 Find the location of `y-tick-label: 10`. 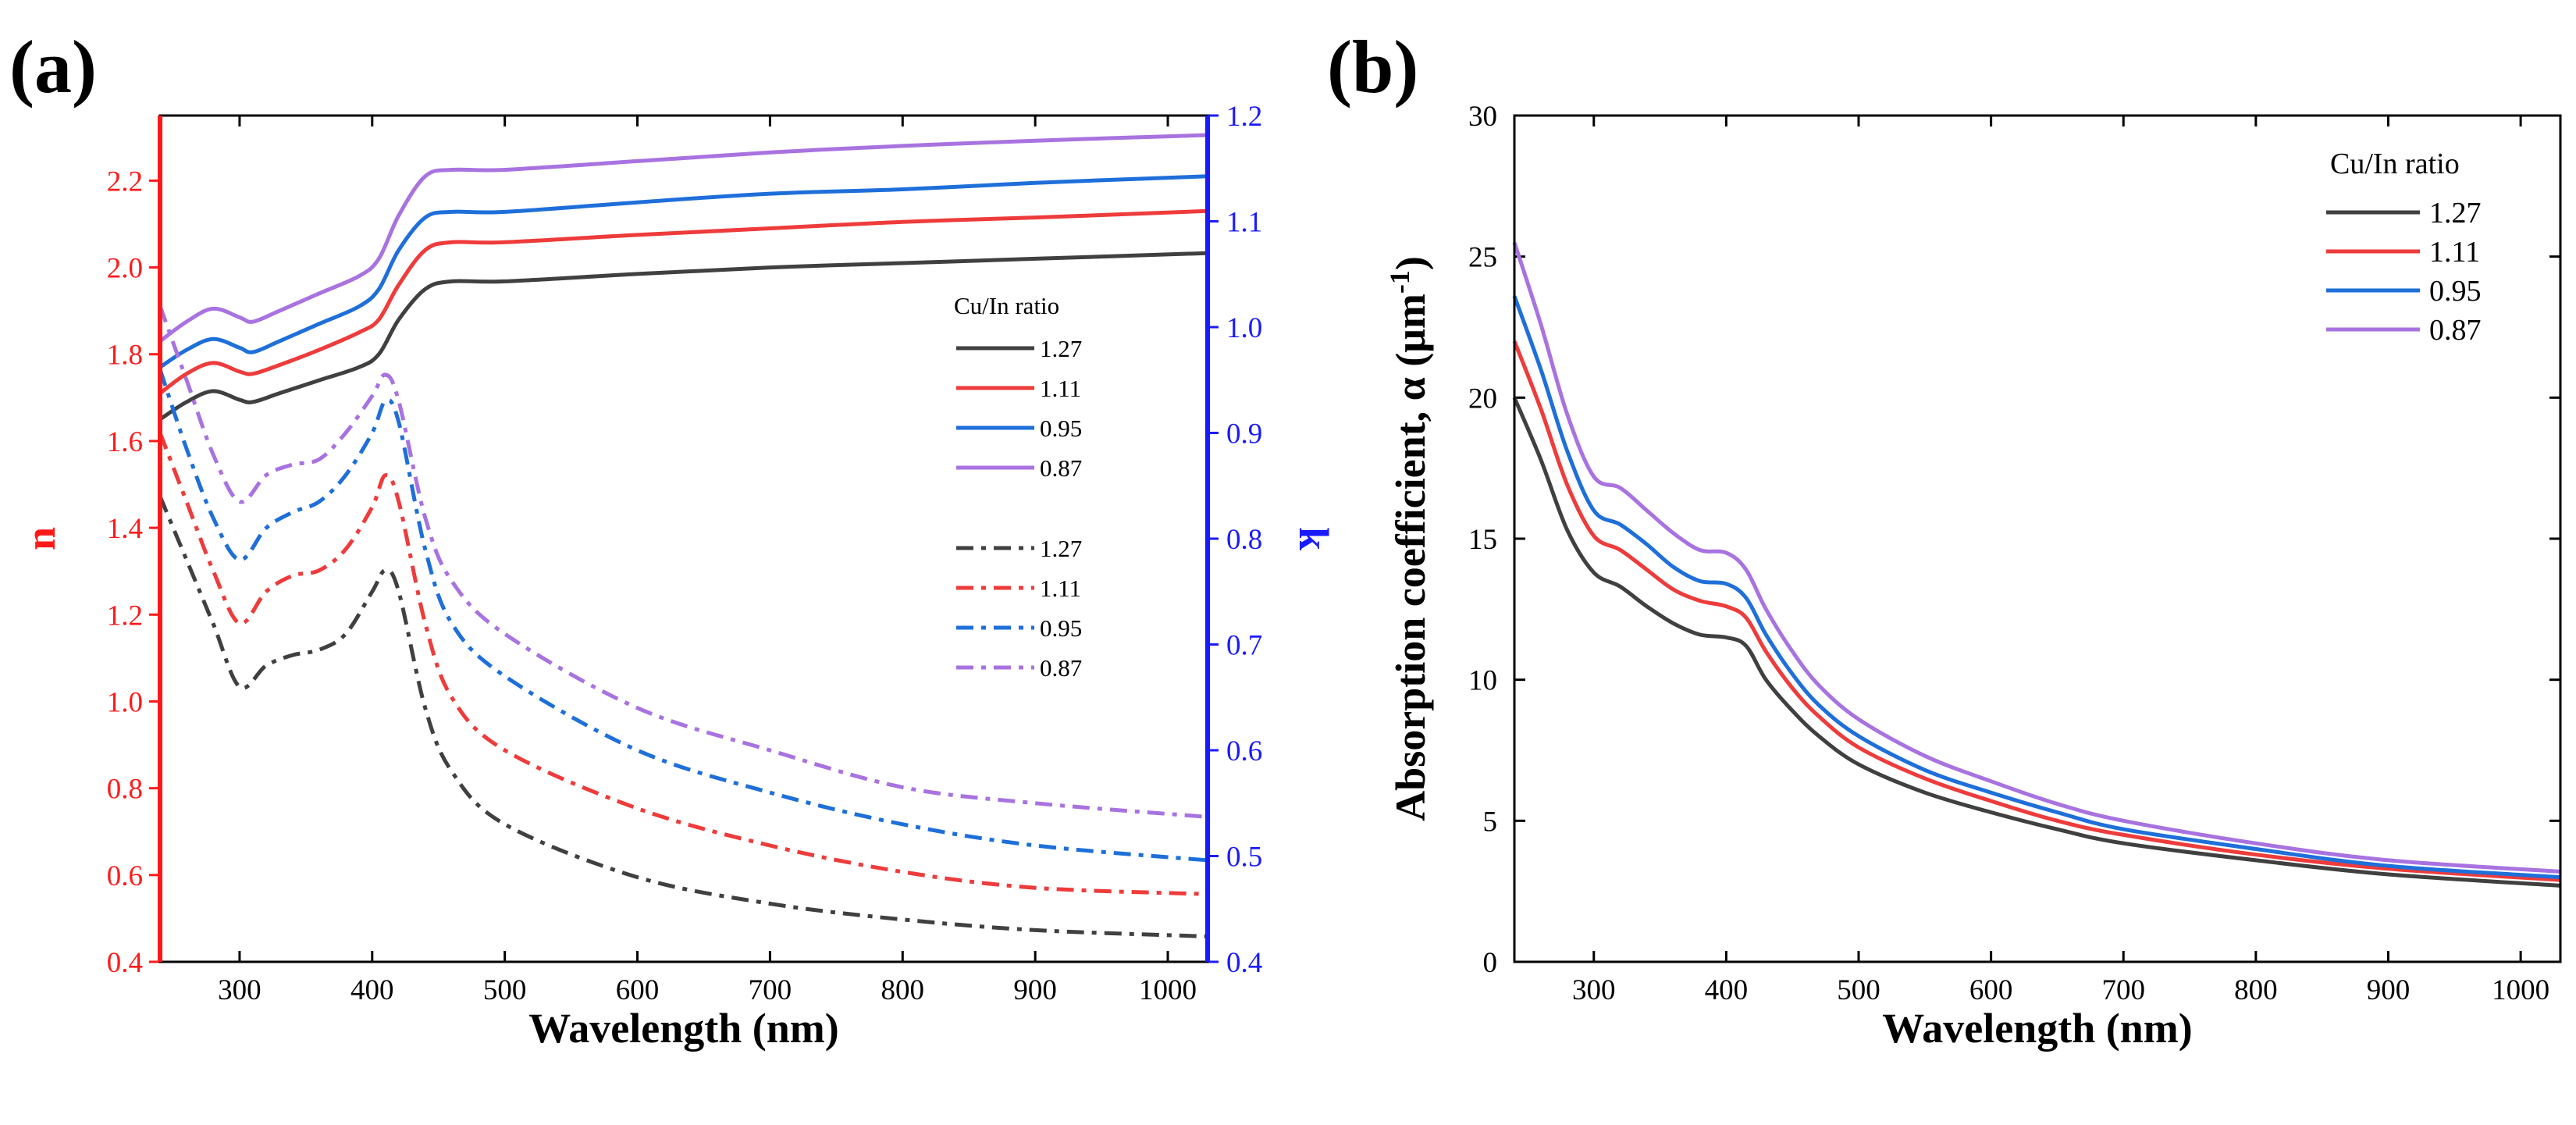

y-tick-label: 10 is located at coordinates (1482, 681).